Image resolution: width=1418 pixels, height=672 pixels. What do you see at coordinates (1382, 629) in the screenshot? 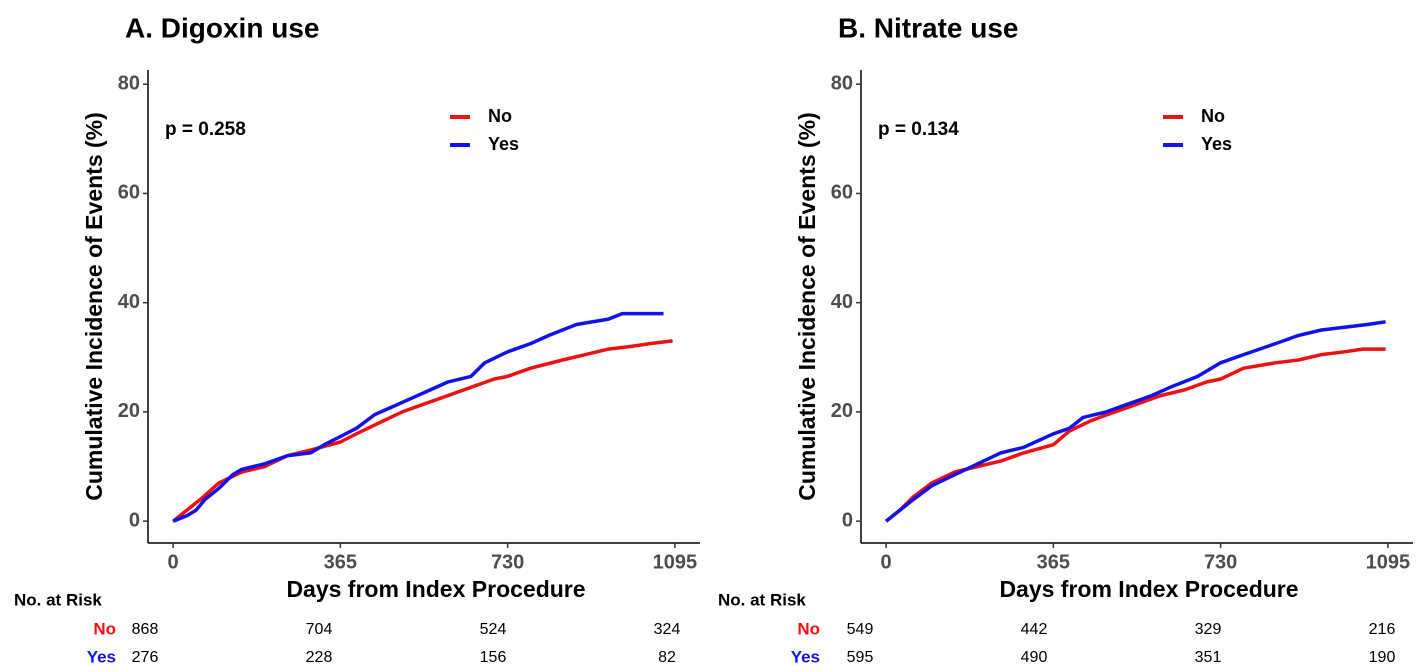
I see `risk-count: 216` at bounding box center [1382, 629].